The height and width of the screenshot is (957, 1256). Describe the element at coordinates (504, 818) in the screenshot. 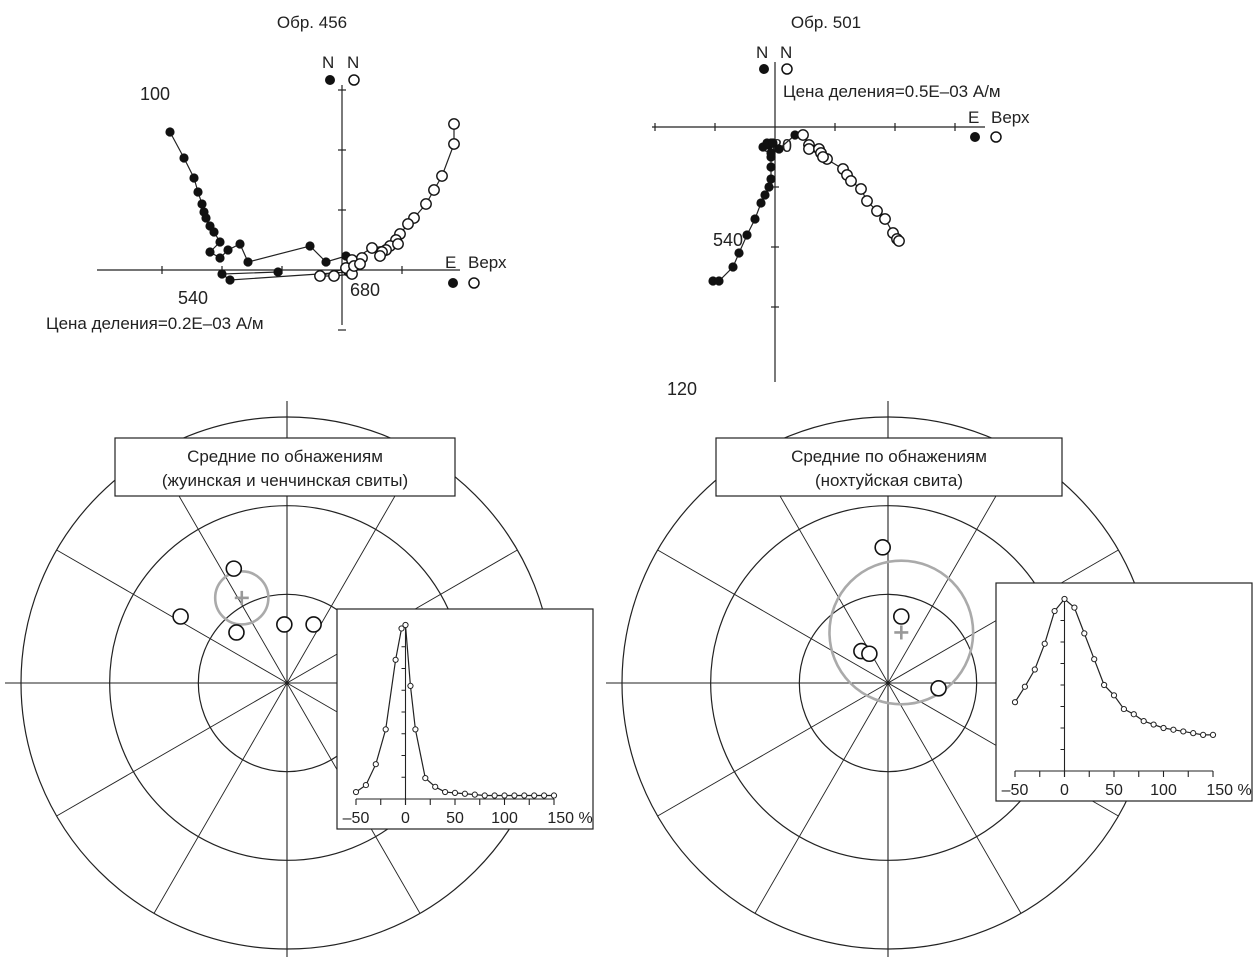

I see `inset-left-tick-label: 100` at that location.